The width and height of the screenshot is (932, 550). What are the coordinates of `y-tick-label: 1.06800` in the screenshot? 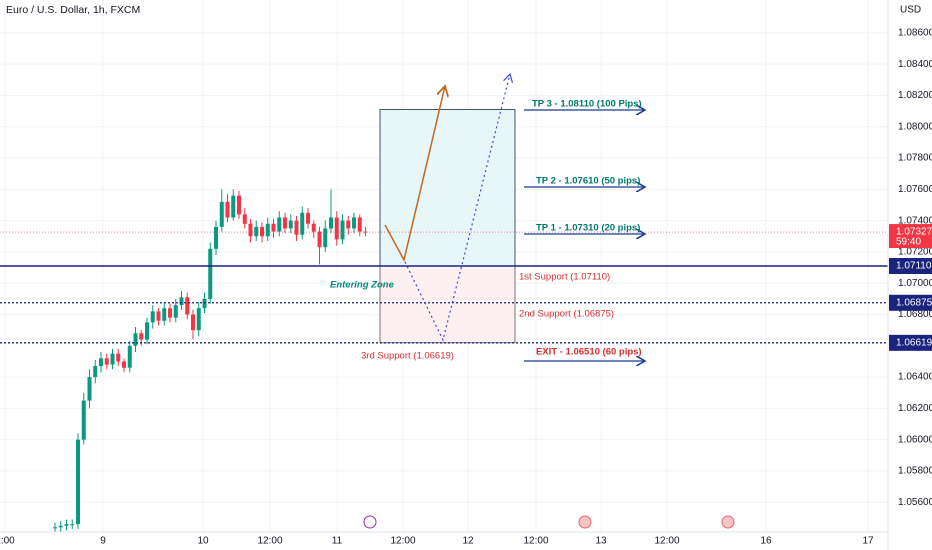 It's located at (915, 314).